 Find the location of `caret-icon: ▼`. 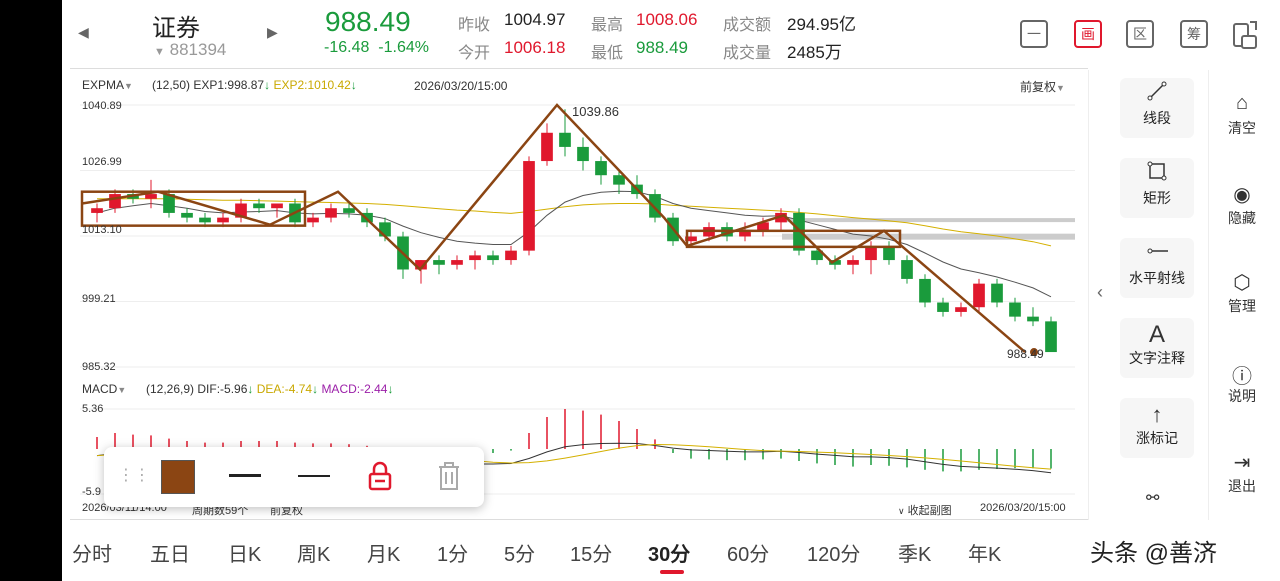

caret-icon: ▼ is located at coordinates (122, 390).